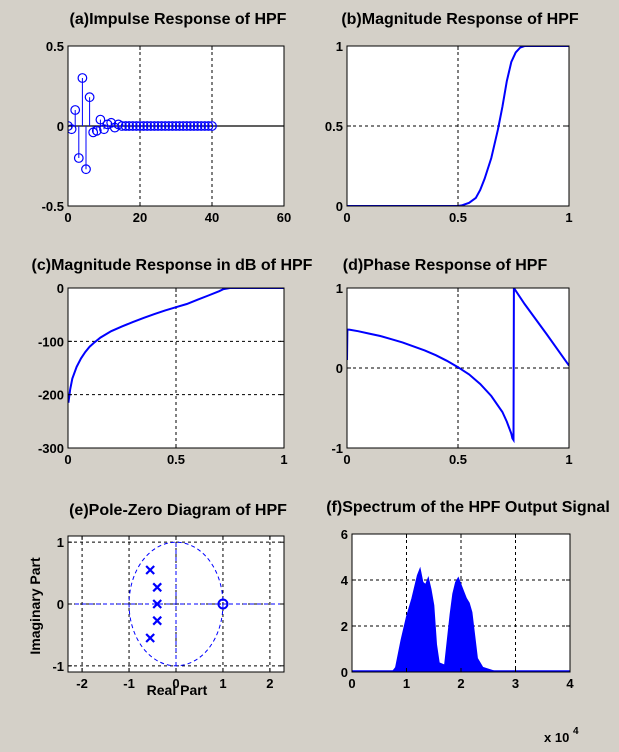 This screenshot has width=619, height=752. I want to click on panel-a-ytick-label-2: 0.5, so click(55, 46).